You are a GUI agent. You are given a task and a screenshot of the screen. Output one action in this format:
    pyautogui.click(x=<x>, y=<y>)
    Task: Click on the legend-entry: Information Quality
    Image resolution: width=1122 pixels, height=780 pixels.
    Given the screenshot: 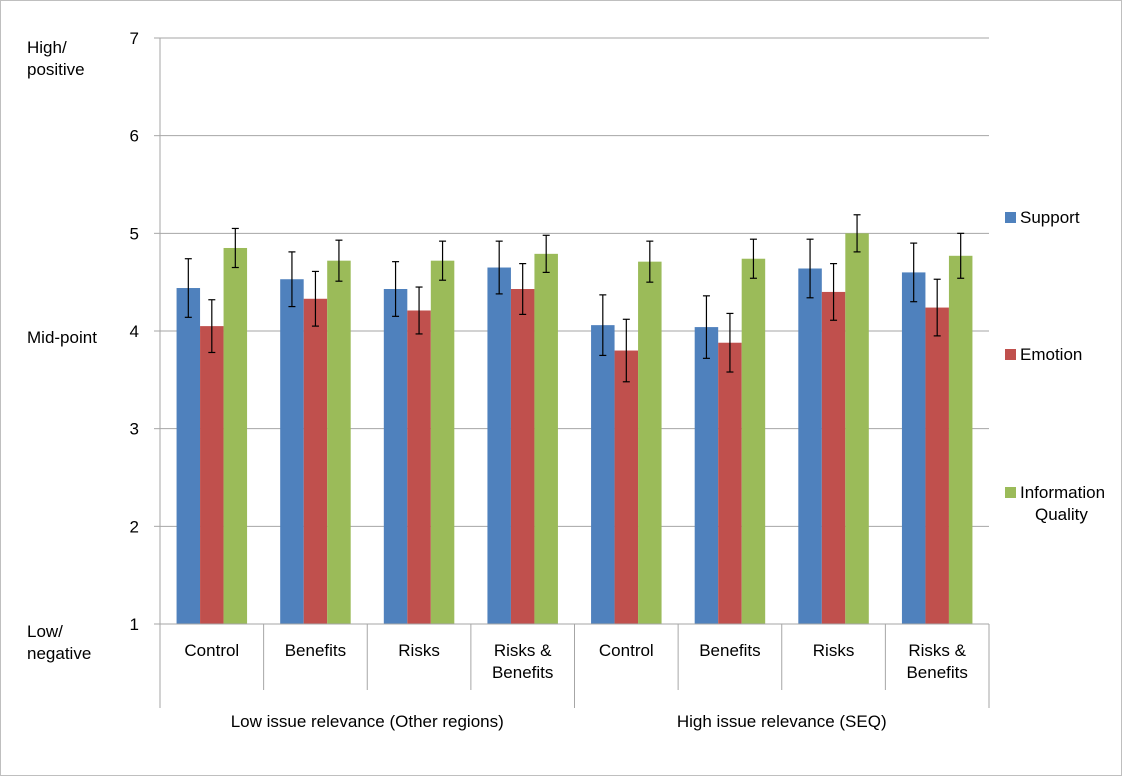 What is the action you would take?
    pyautogui.click(x=1055, y=503)
    